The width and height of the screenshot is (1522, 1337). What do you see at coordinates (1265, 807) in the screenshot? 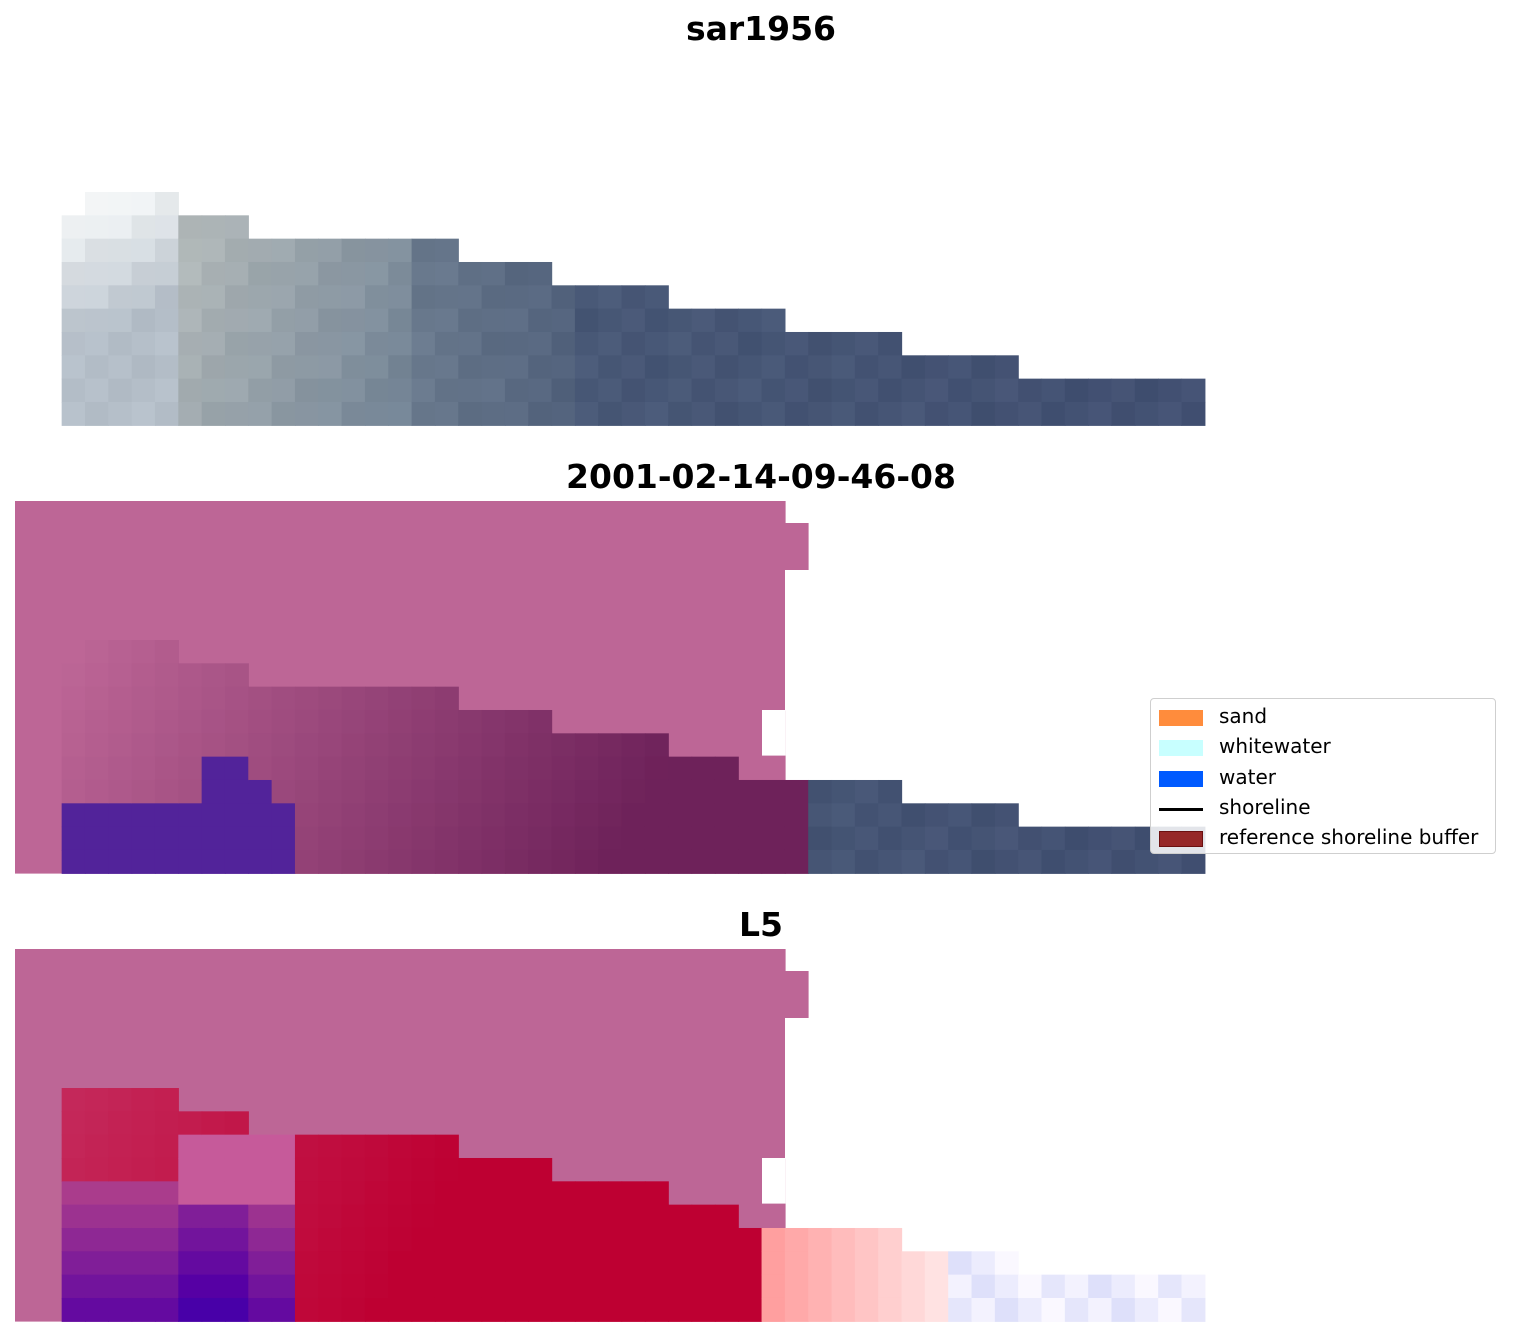
I see `legend-label-shoreline: shoreline` at bounding box center [1265, 807].